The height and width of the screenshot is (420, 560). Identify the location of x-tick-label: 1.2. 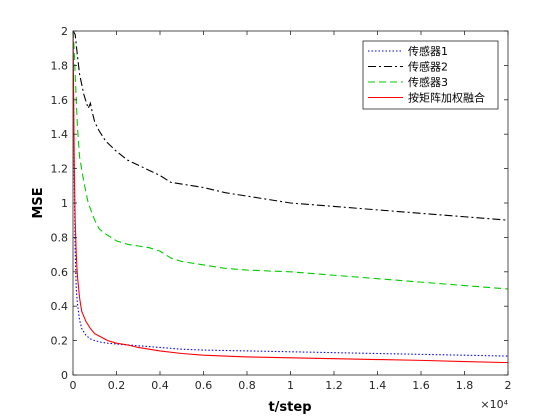
(334, 385).